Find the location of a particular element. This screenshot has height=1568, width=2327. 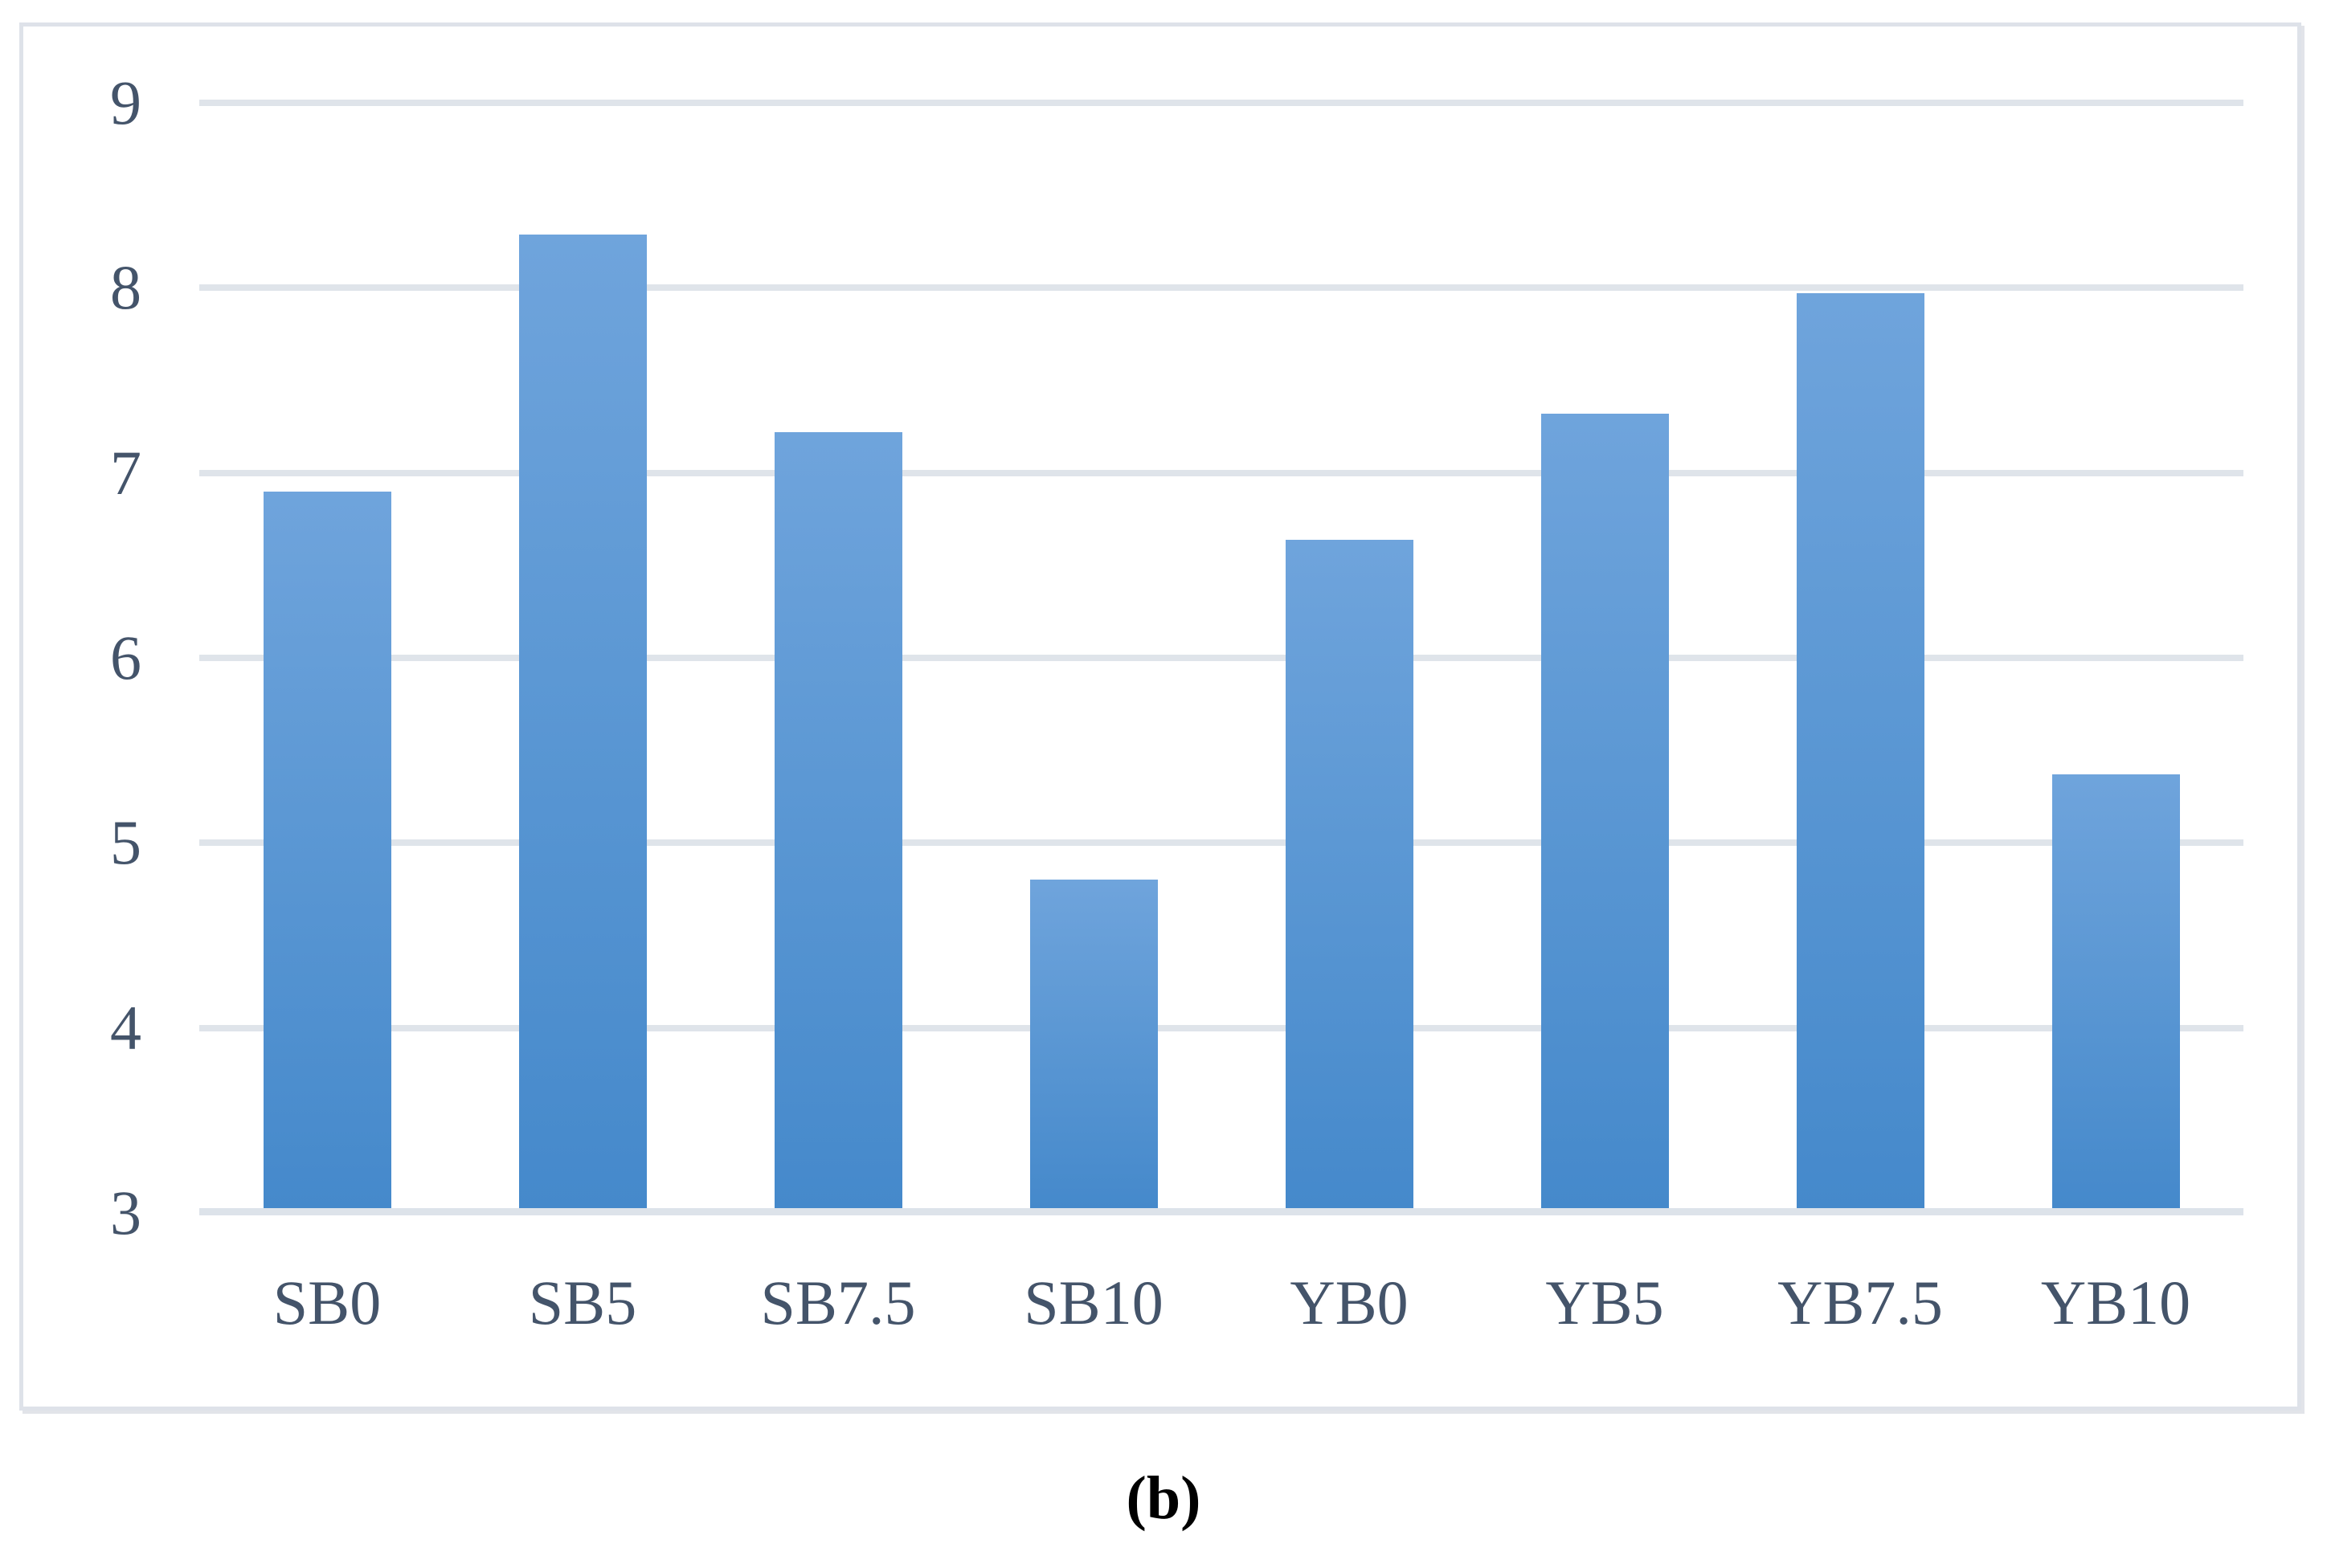

bar-SB10 is located at coordinates (1094, 1044).